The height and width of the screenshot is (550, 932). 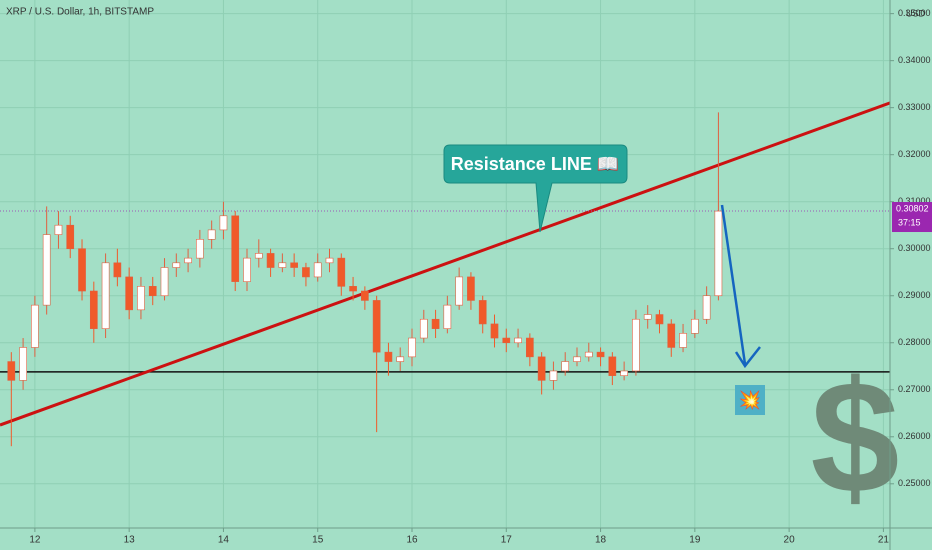 I want to click on x-tick-label: 16, so click(x=412, y=540).